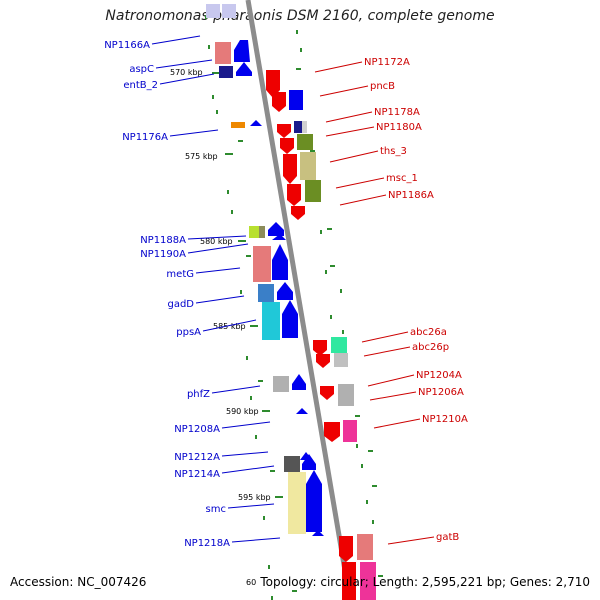 The image size is (600, 600). I want to click on gene-label: ths_3, so click(393, 151).